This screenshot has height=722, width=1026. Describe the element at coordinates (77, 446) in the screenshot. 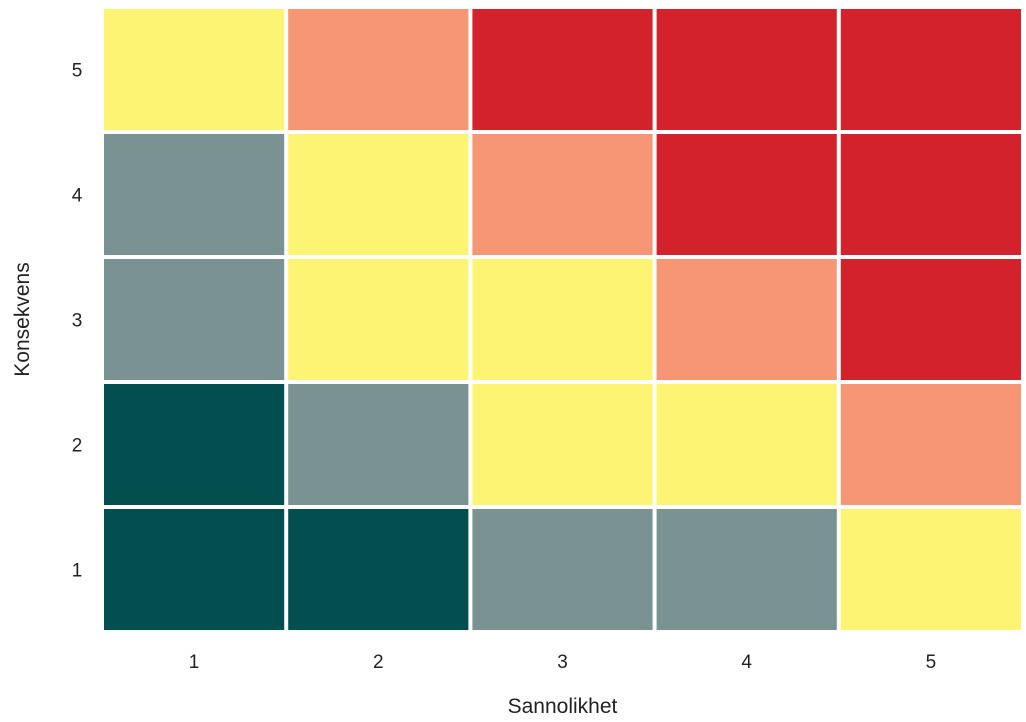

I see `y-tick-label: 2` at that location.